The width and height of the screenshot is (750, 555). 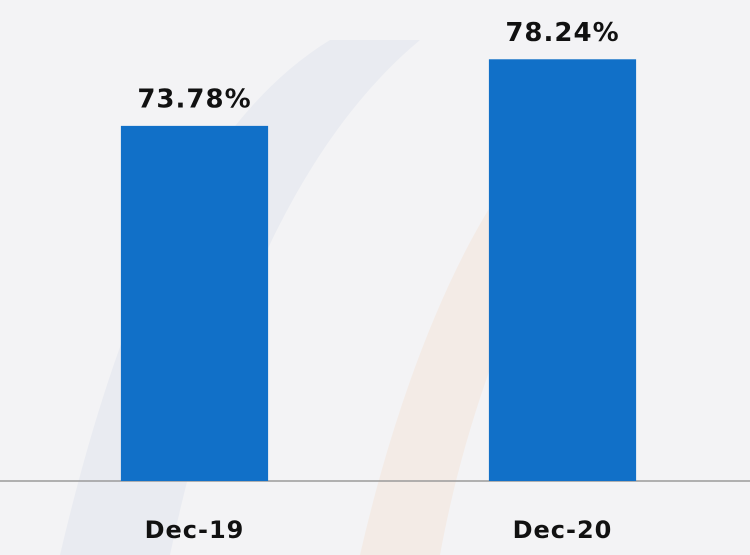 I want to click on value-label: 73.78%, so click(x=194, y=99).